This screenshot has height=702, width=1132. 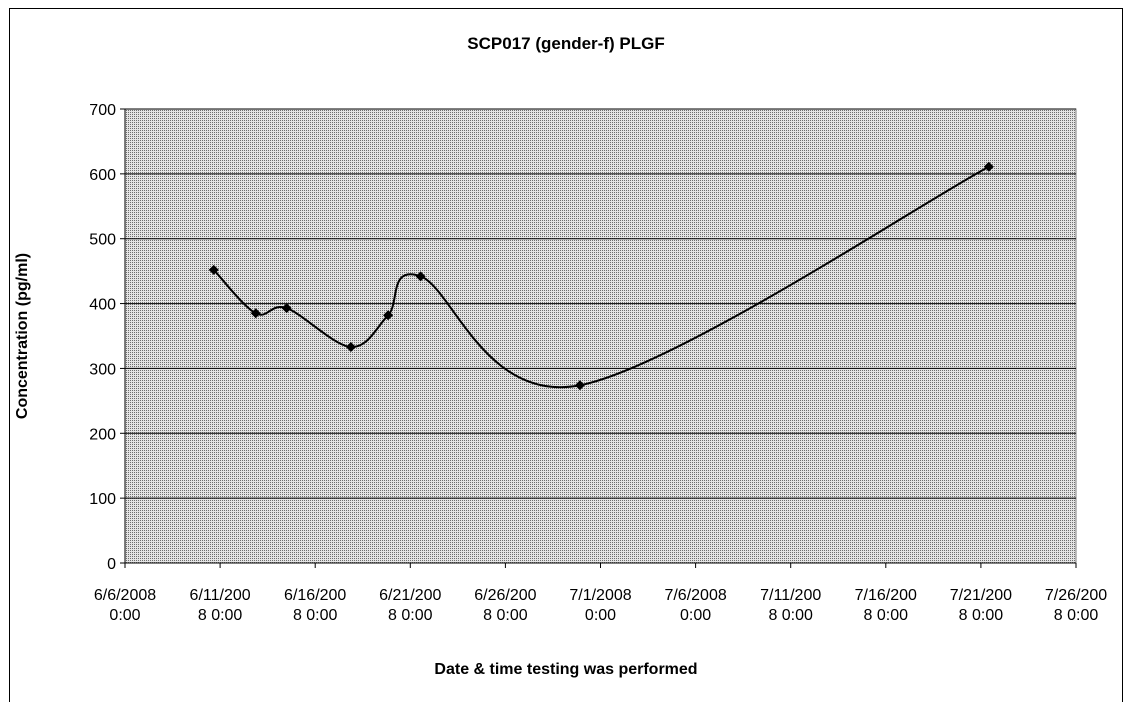 I want to click on x-tick-label: 6/26/2008 0:00, so click(x=505, y=605).